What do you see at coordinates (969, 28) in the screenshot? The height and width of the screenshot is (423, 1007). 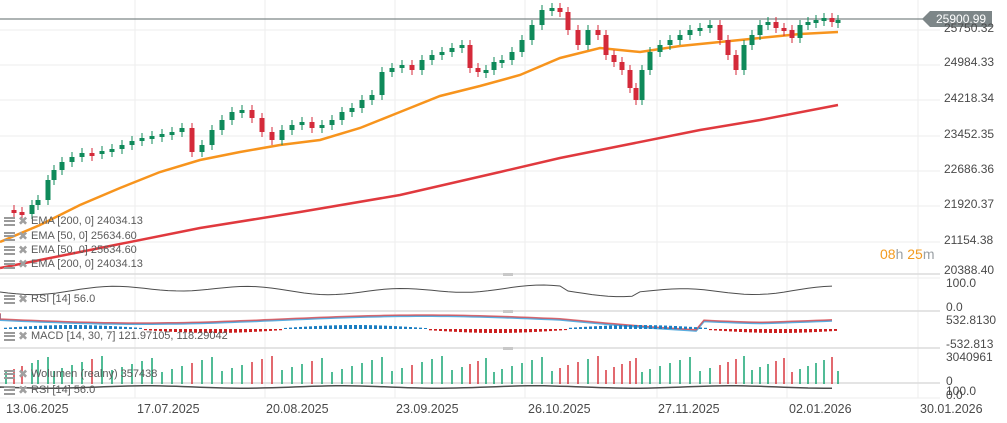 I see `price-axis-label: 25750.32` at bounding box center [969, 28].